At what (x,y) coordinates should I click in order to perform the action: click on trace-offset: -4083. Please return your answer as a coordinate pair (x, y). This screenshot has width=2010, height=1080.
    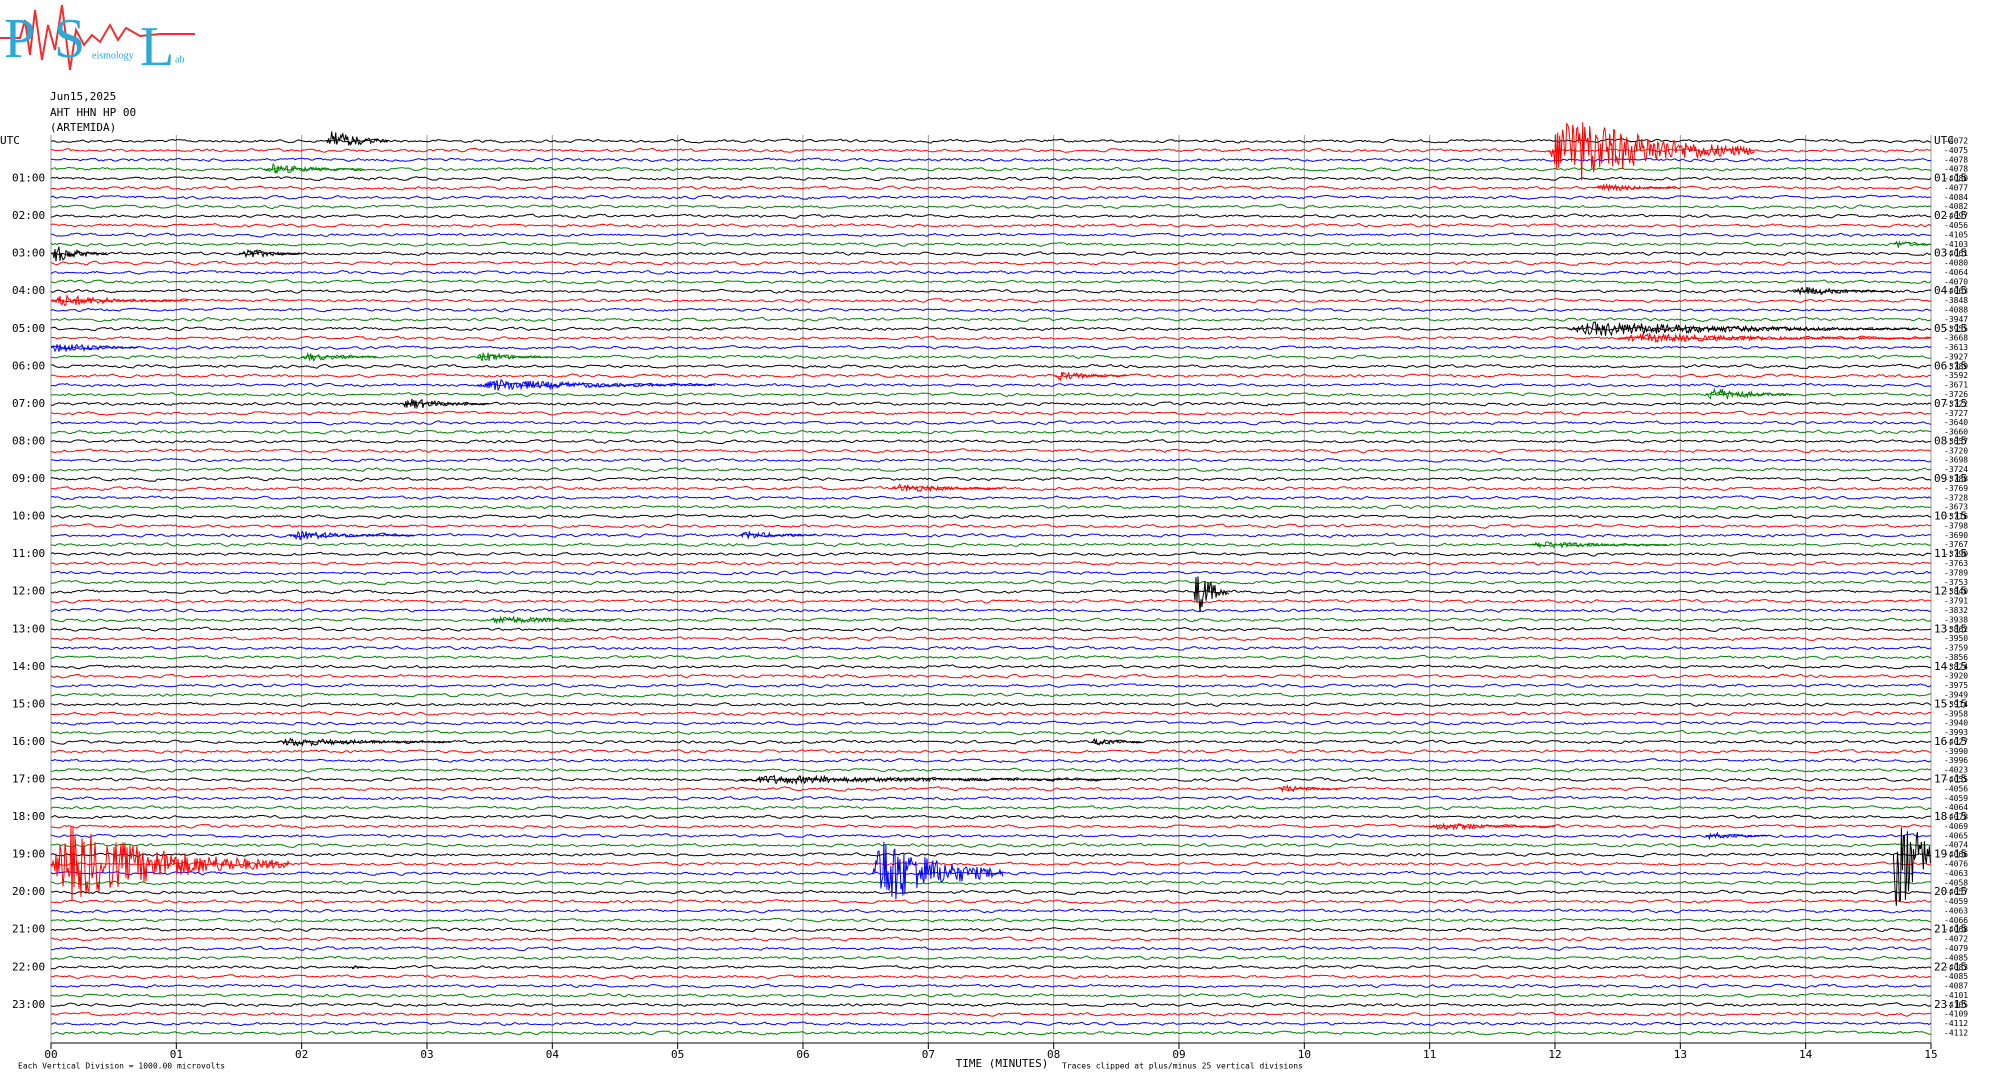
    Looking at the image, I should click on (1956, 967).